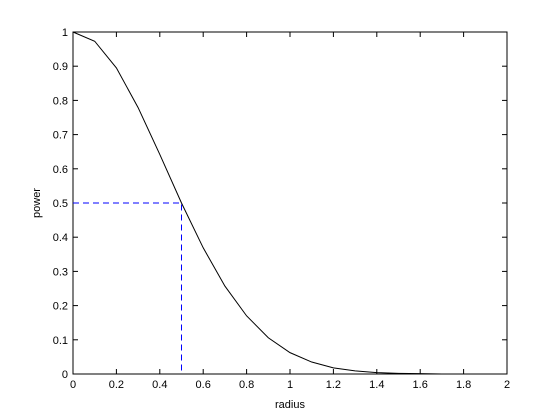  I want to click on y-tick-label: 1, so click(65, 33).